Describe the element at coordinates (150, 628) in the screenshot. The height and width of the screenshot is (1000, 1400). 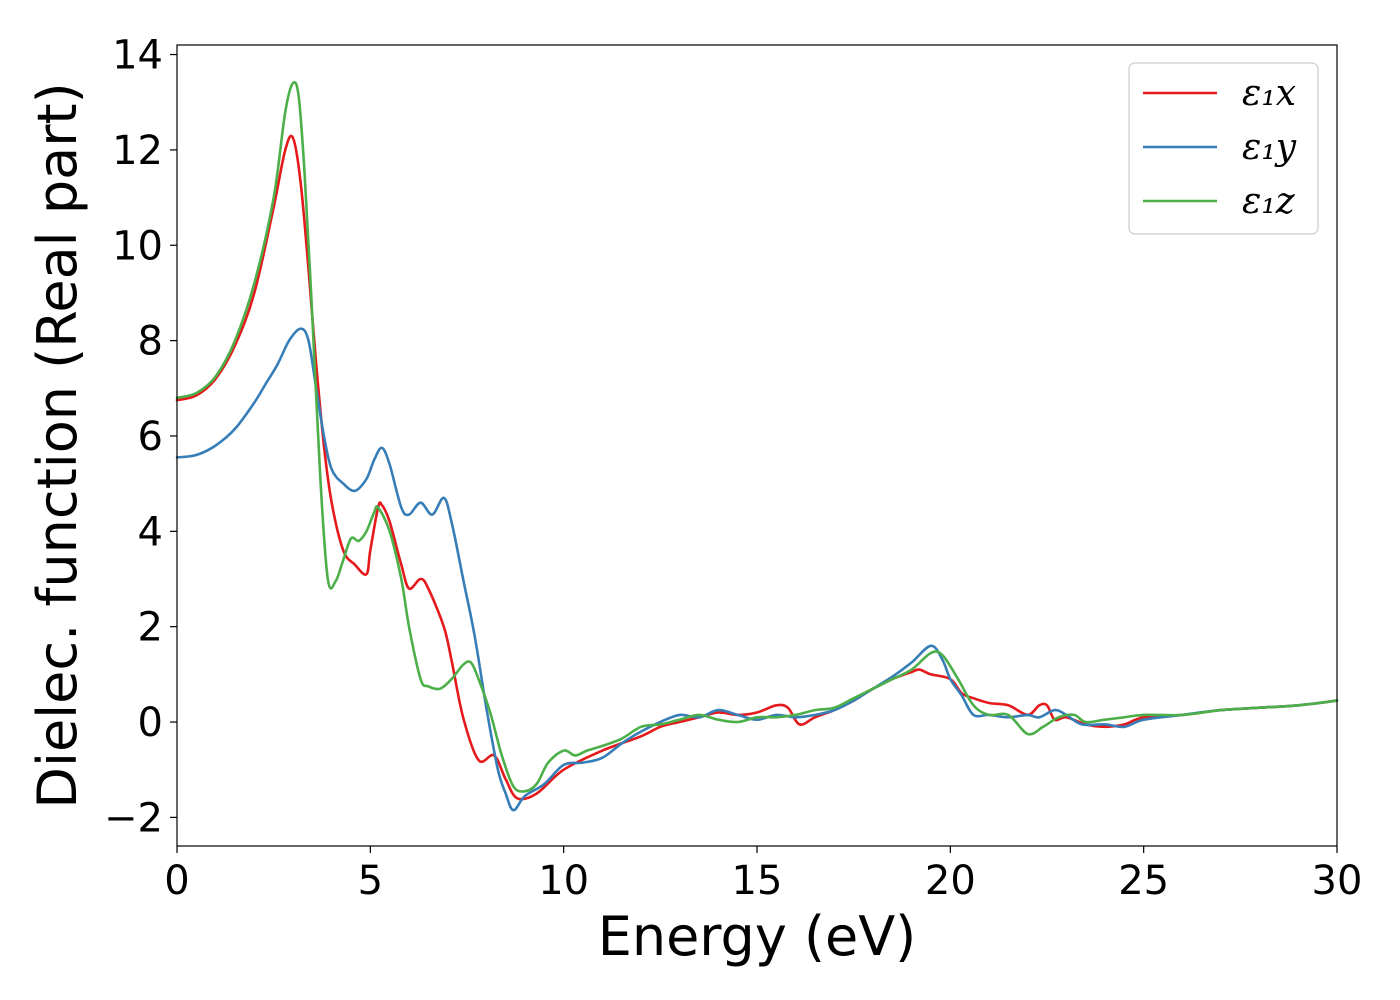
I see `y-tick-label: 2` at that location.